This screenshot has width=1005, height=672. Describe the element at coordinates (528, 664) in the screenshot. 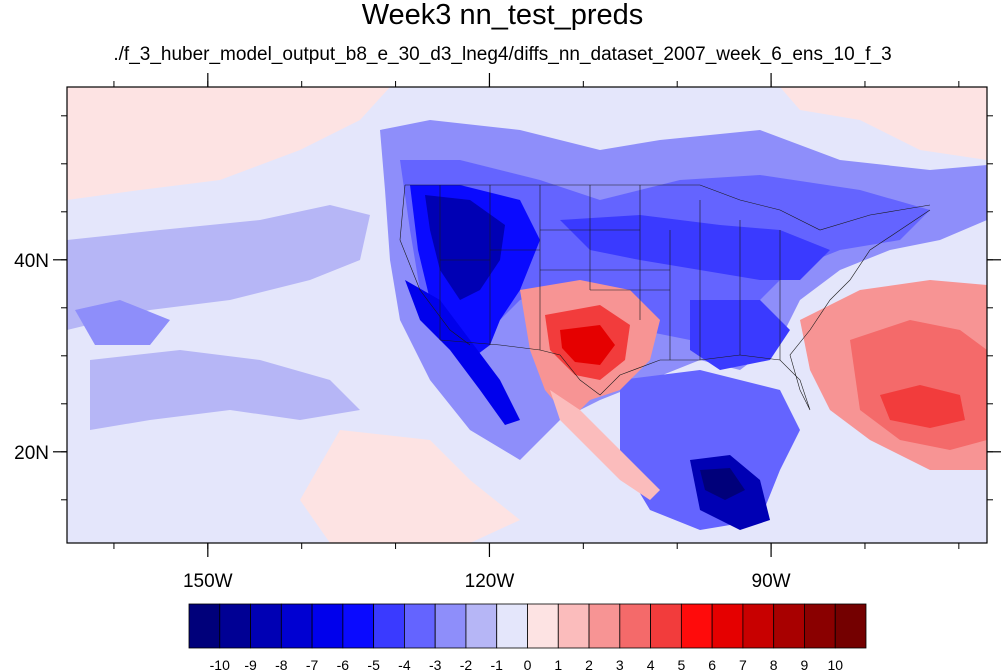

I see `colorbar-label: 0` at that location.